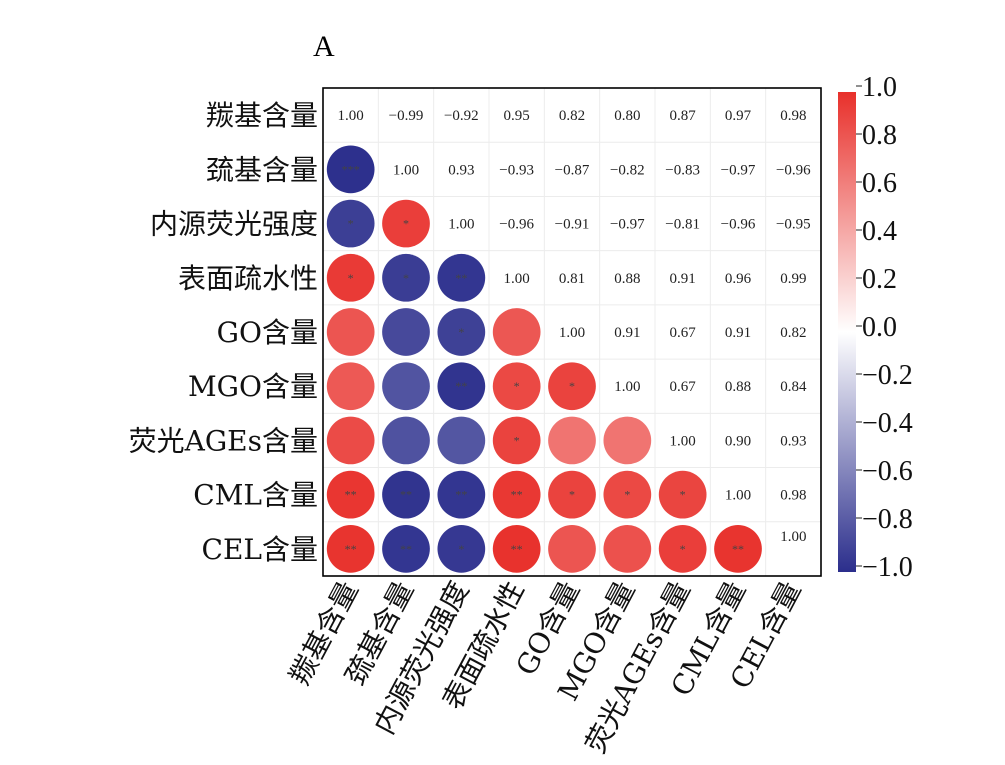  Describe the element at coordinates (516, 170) in the screenshot. I see `correlation-value: −0.93` at that location.